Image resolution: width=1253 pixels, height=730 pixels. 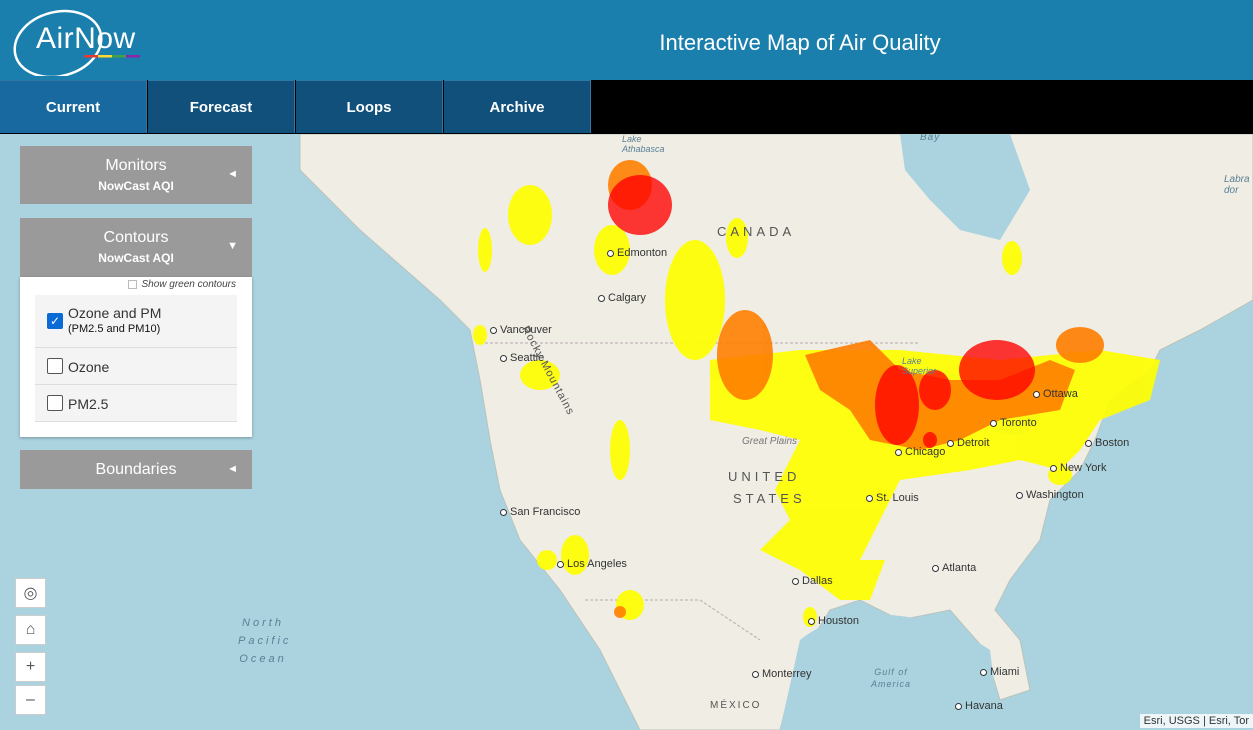 I want to click on zoom-out-button: –, so click(x=30, y=700).